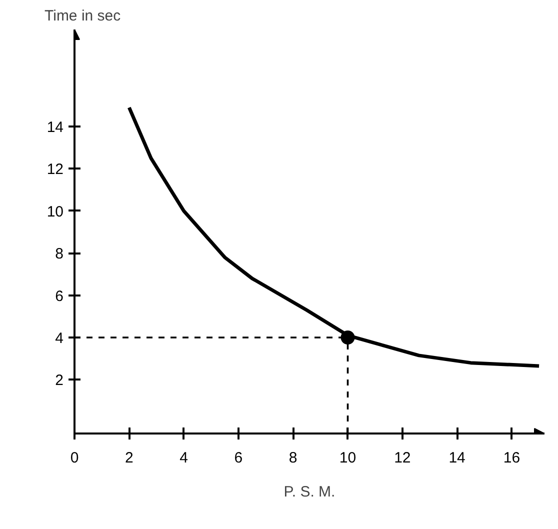  Describe the element at coordinates (402, 458) in the screenshot. I see `x-tick-label: 12` at that location.